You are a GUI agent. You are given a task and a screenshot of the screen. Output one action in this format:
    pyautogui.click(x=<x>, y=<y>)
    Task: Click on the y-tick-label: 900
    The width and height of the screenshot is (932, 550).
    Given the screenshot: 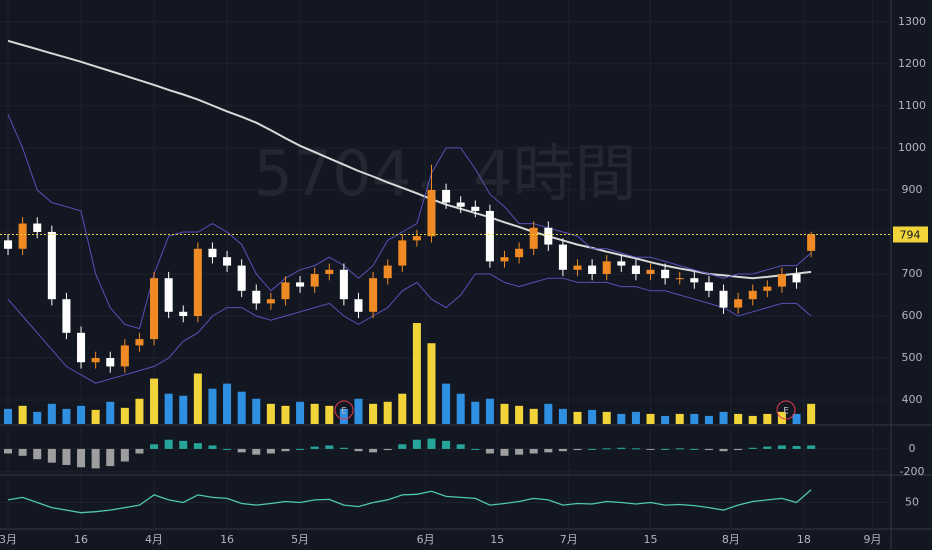 What is the action you would take?
    pyautogui.click(x=912, y=189)
    